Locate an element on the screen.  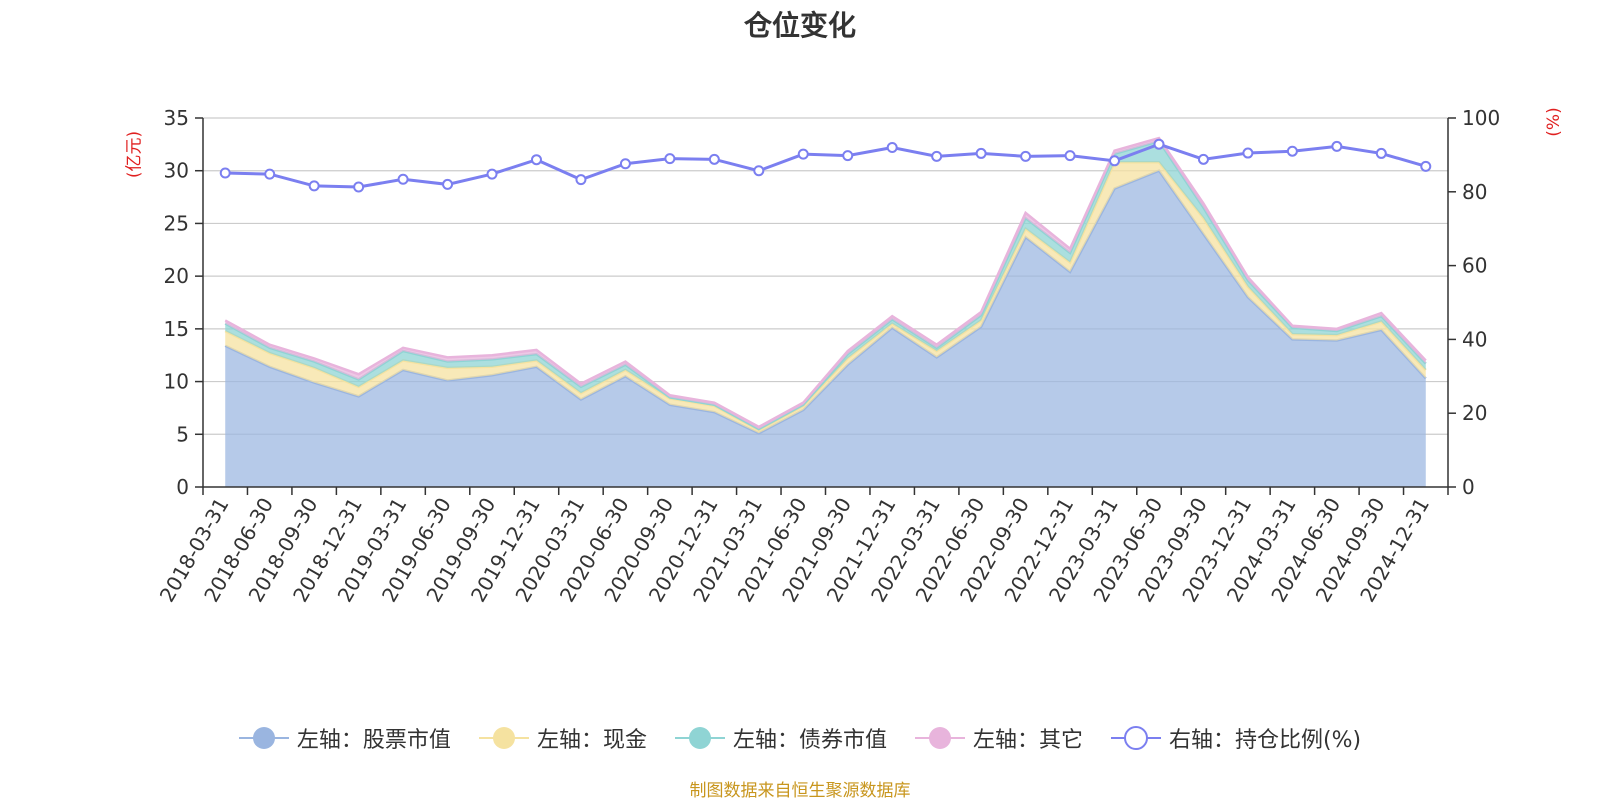
ratio-line is located at coordinates (826, 165).